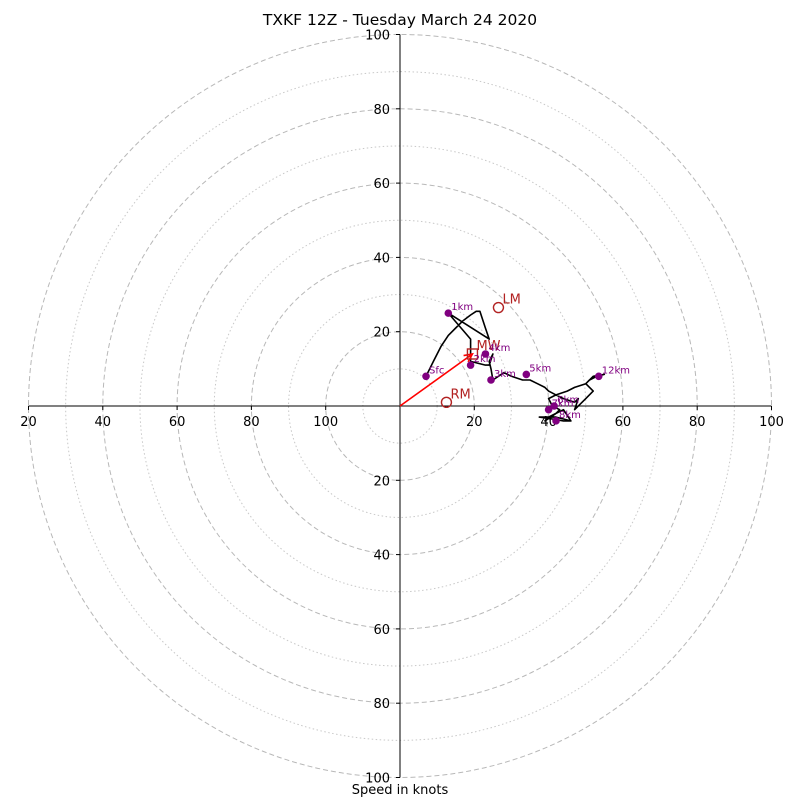  I want to click on height-label: 12km, so click(616, 370).